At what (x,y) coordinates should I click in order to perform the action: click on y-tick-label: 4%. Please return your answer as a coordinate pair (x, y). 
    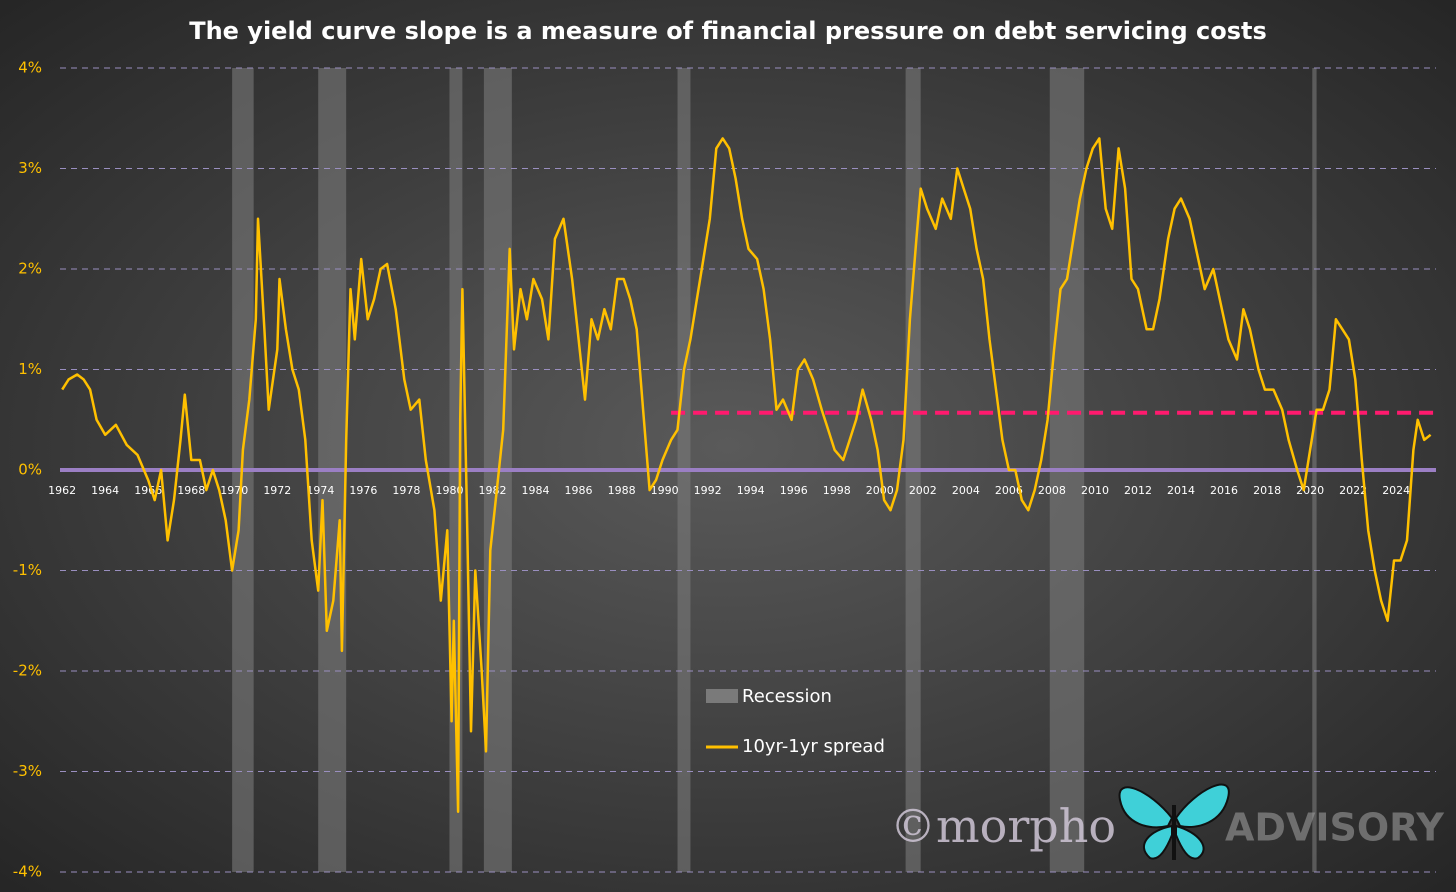
    Looking at the image, I should click on (30, 68).